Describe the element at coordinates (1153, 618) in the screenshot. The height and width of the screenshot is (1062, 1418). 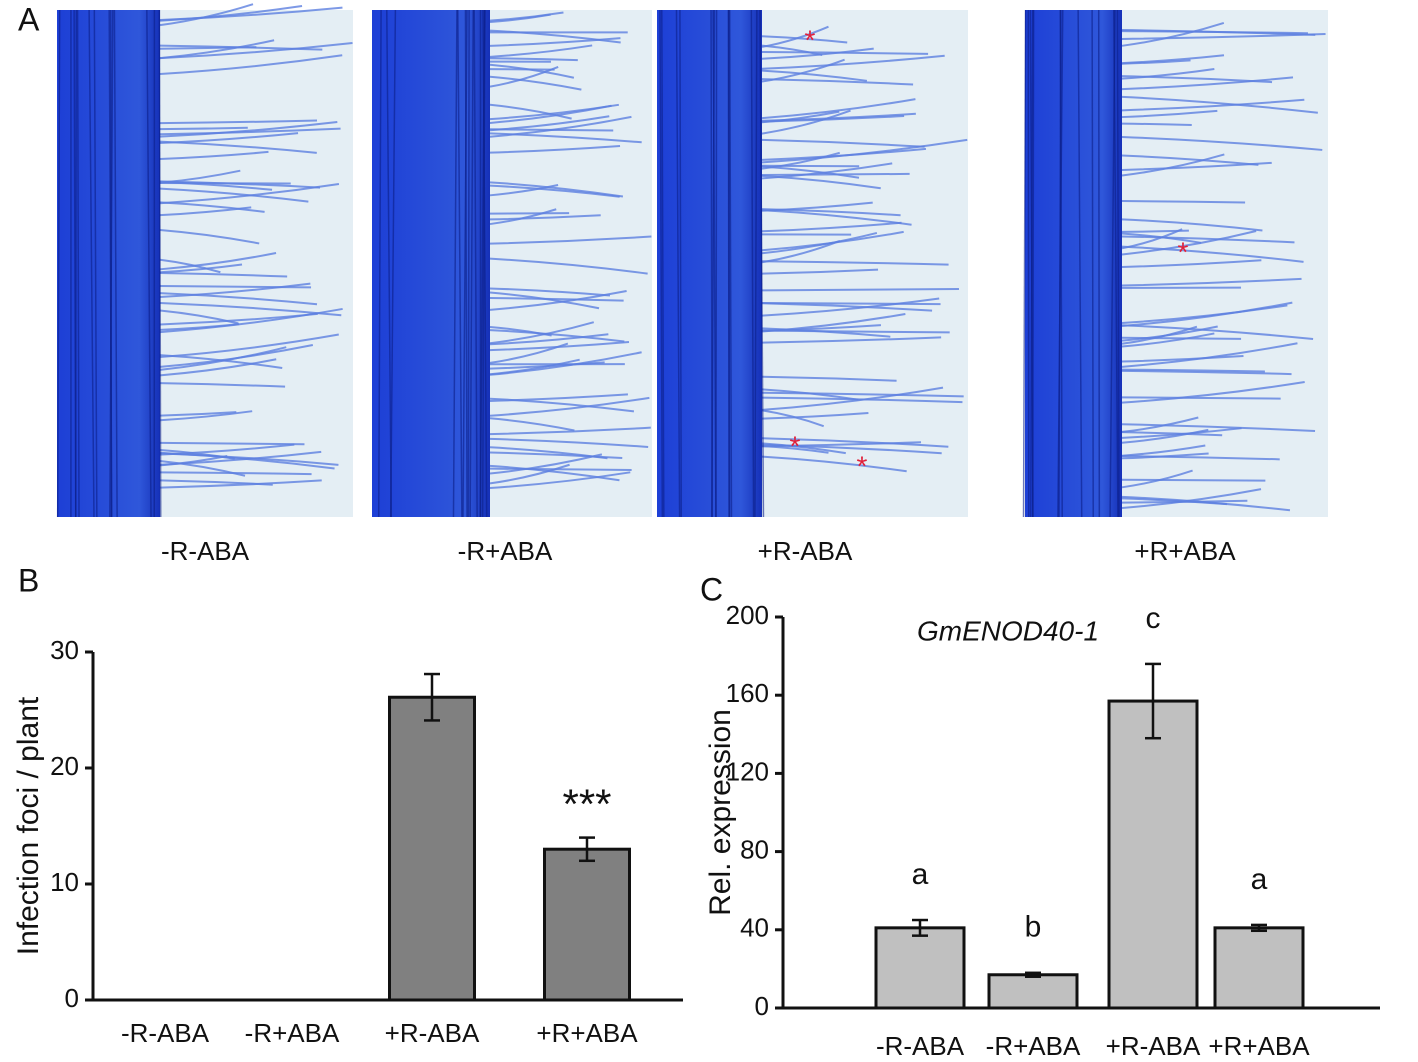
I see `annotation: c` at that location.